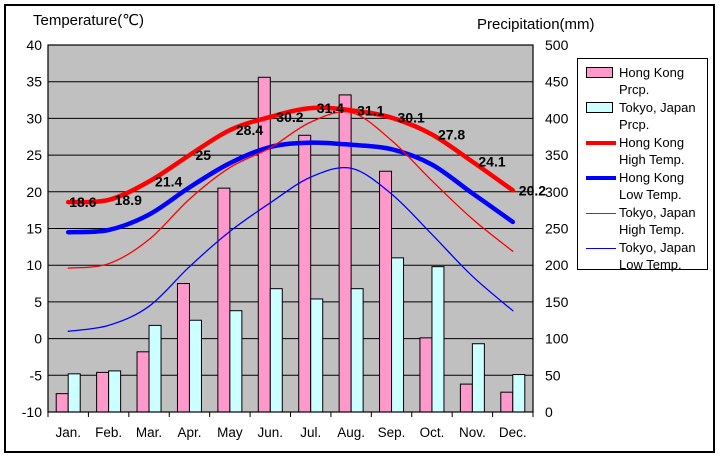 This screenshot has height=460, width=720. Describe the element at coordinates (652, 186) in the screenshot. I see `legend-label: Hong Kong Low Temp.` at that location.